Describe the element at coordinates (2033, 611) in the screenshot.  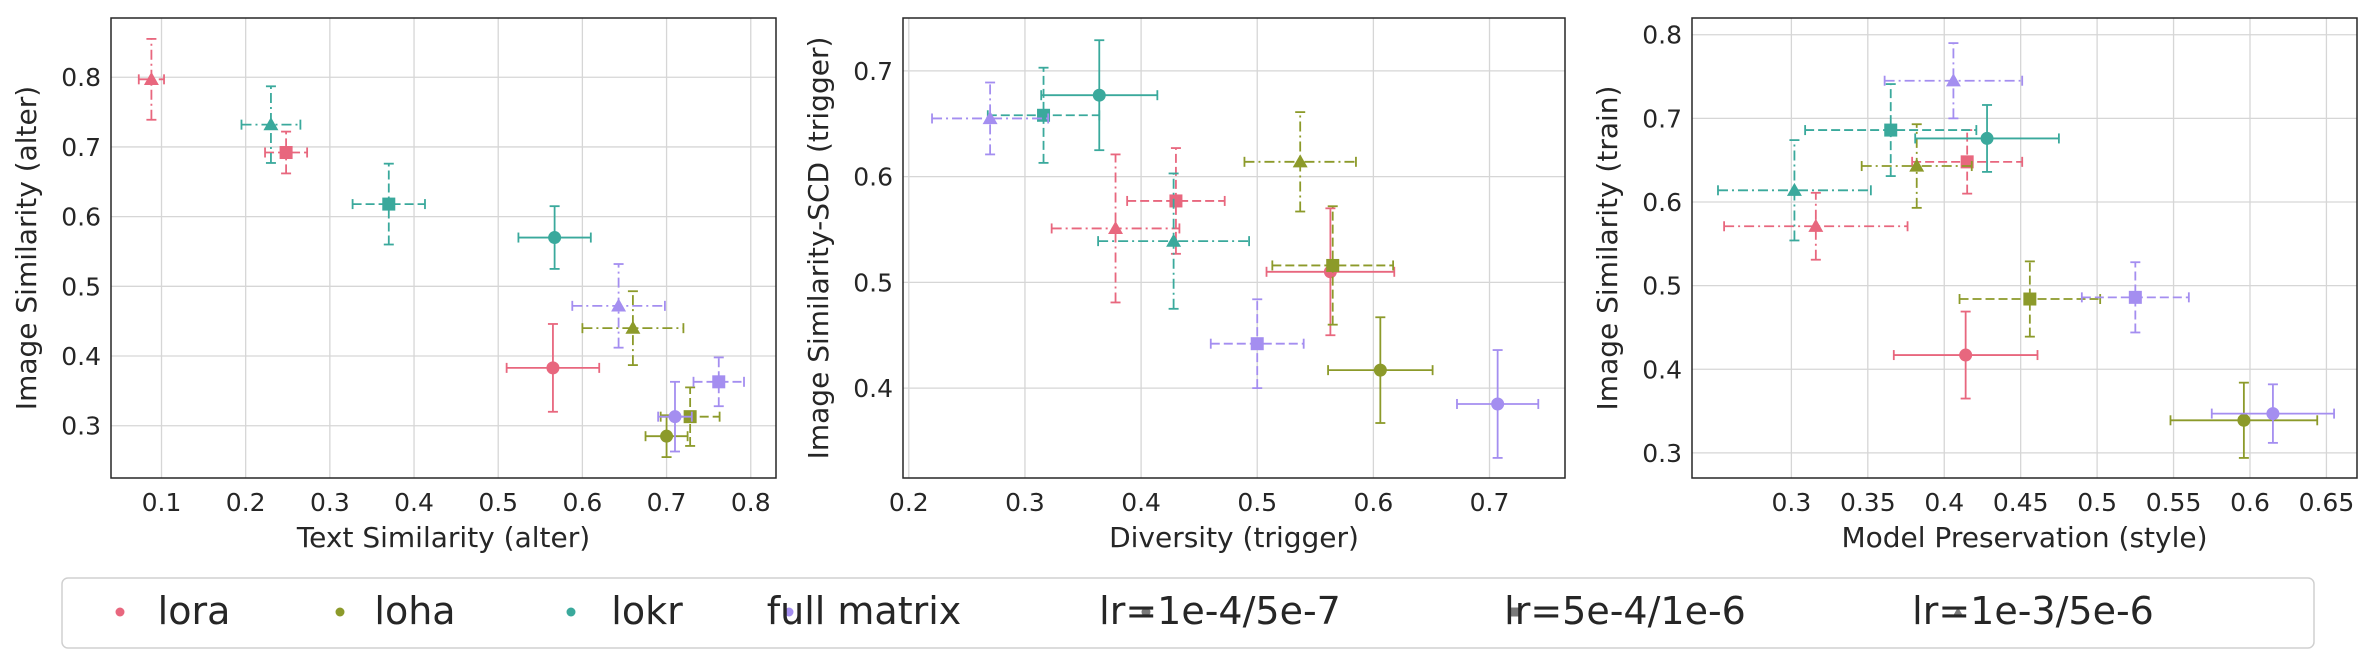
I see `legend-entry: lr=1e-3/5e-6` at that location.